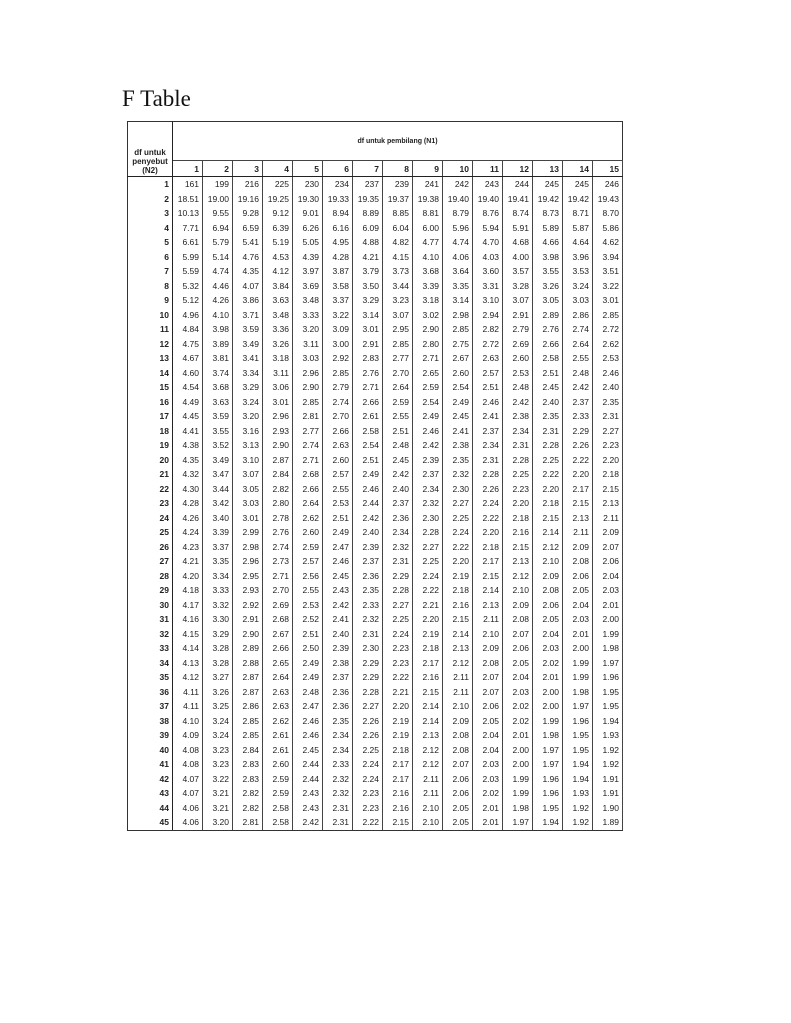 The image size is (791, 1023). I want to click on table-cell: 1.99, so click(577, 662).